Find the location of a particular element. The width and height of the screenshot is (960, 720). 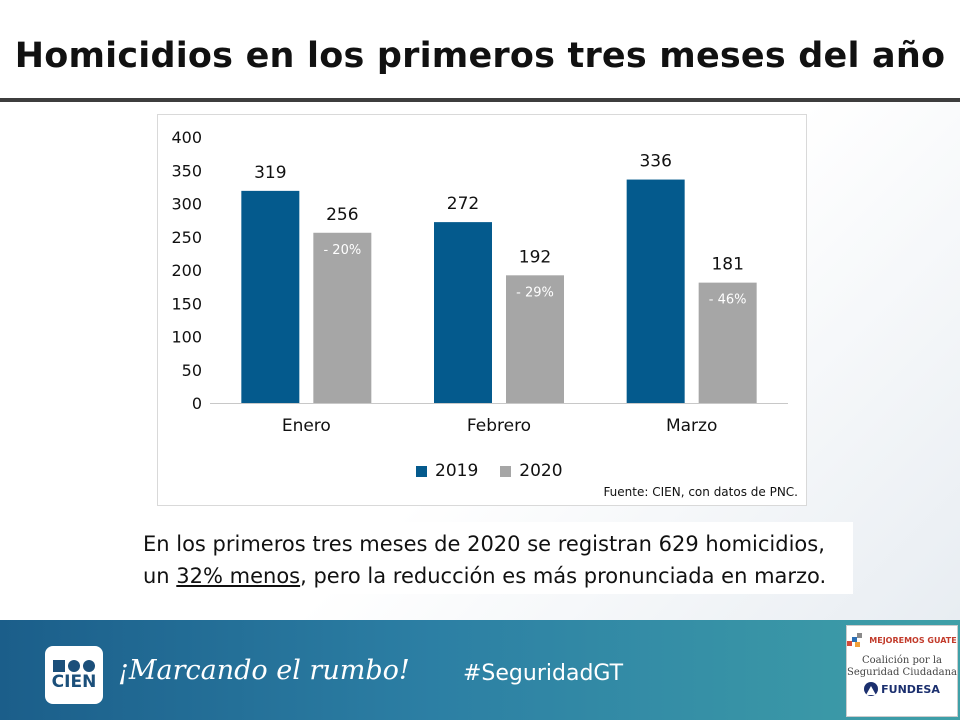

fundesa-mark-icon is located at coordinates (871, 689).